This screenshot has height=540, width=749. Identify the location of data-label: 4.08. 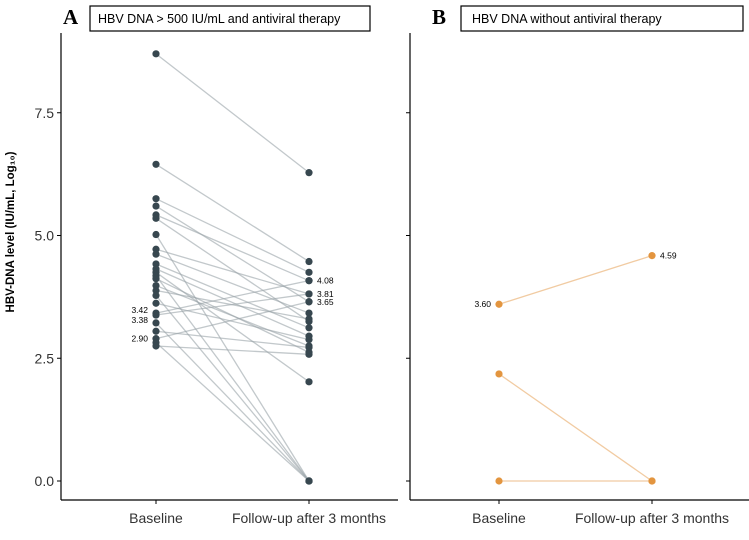
(325, 281).